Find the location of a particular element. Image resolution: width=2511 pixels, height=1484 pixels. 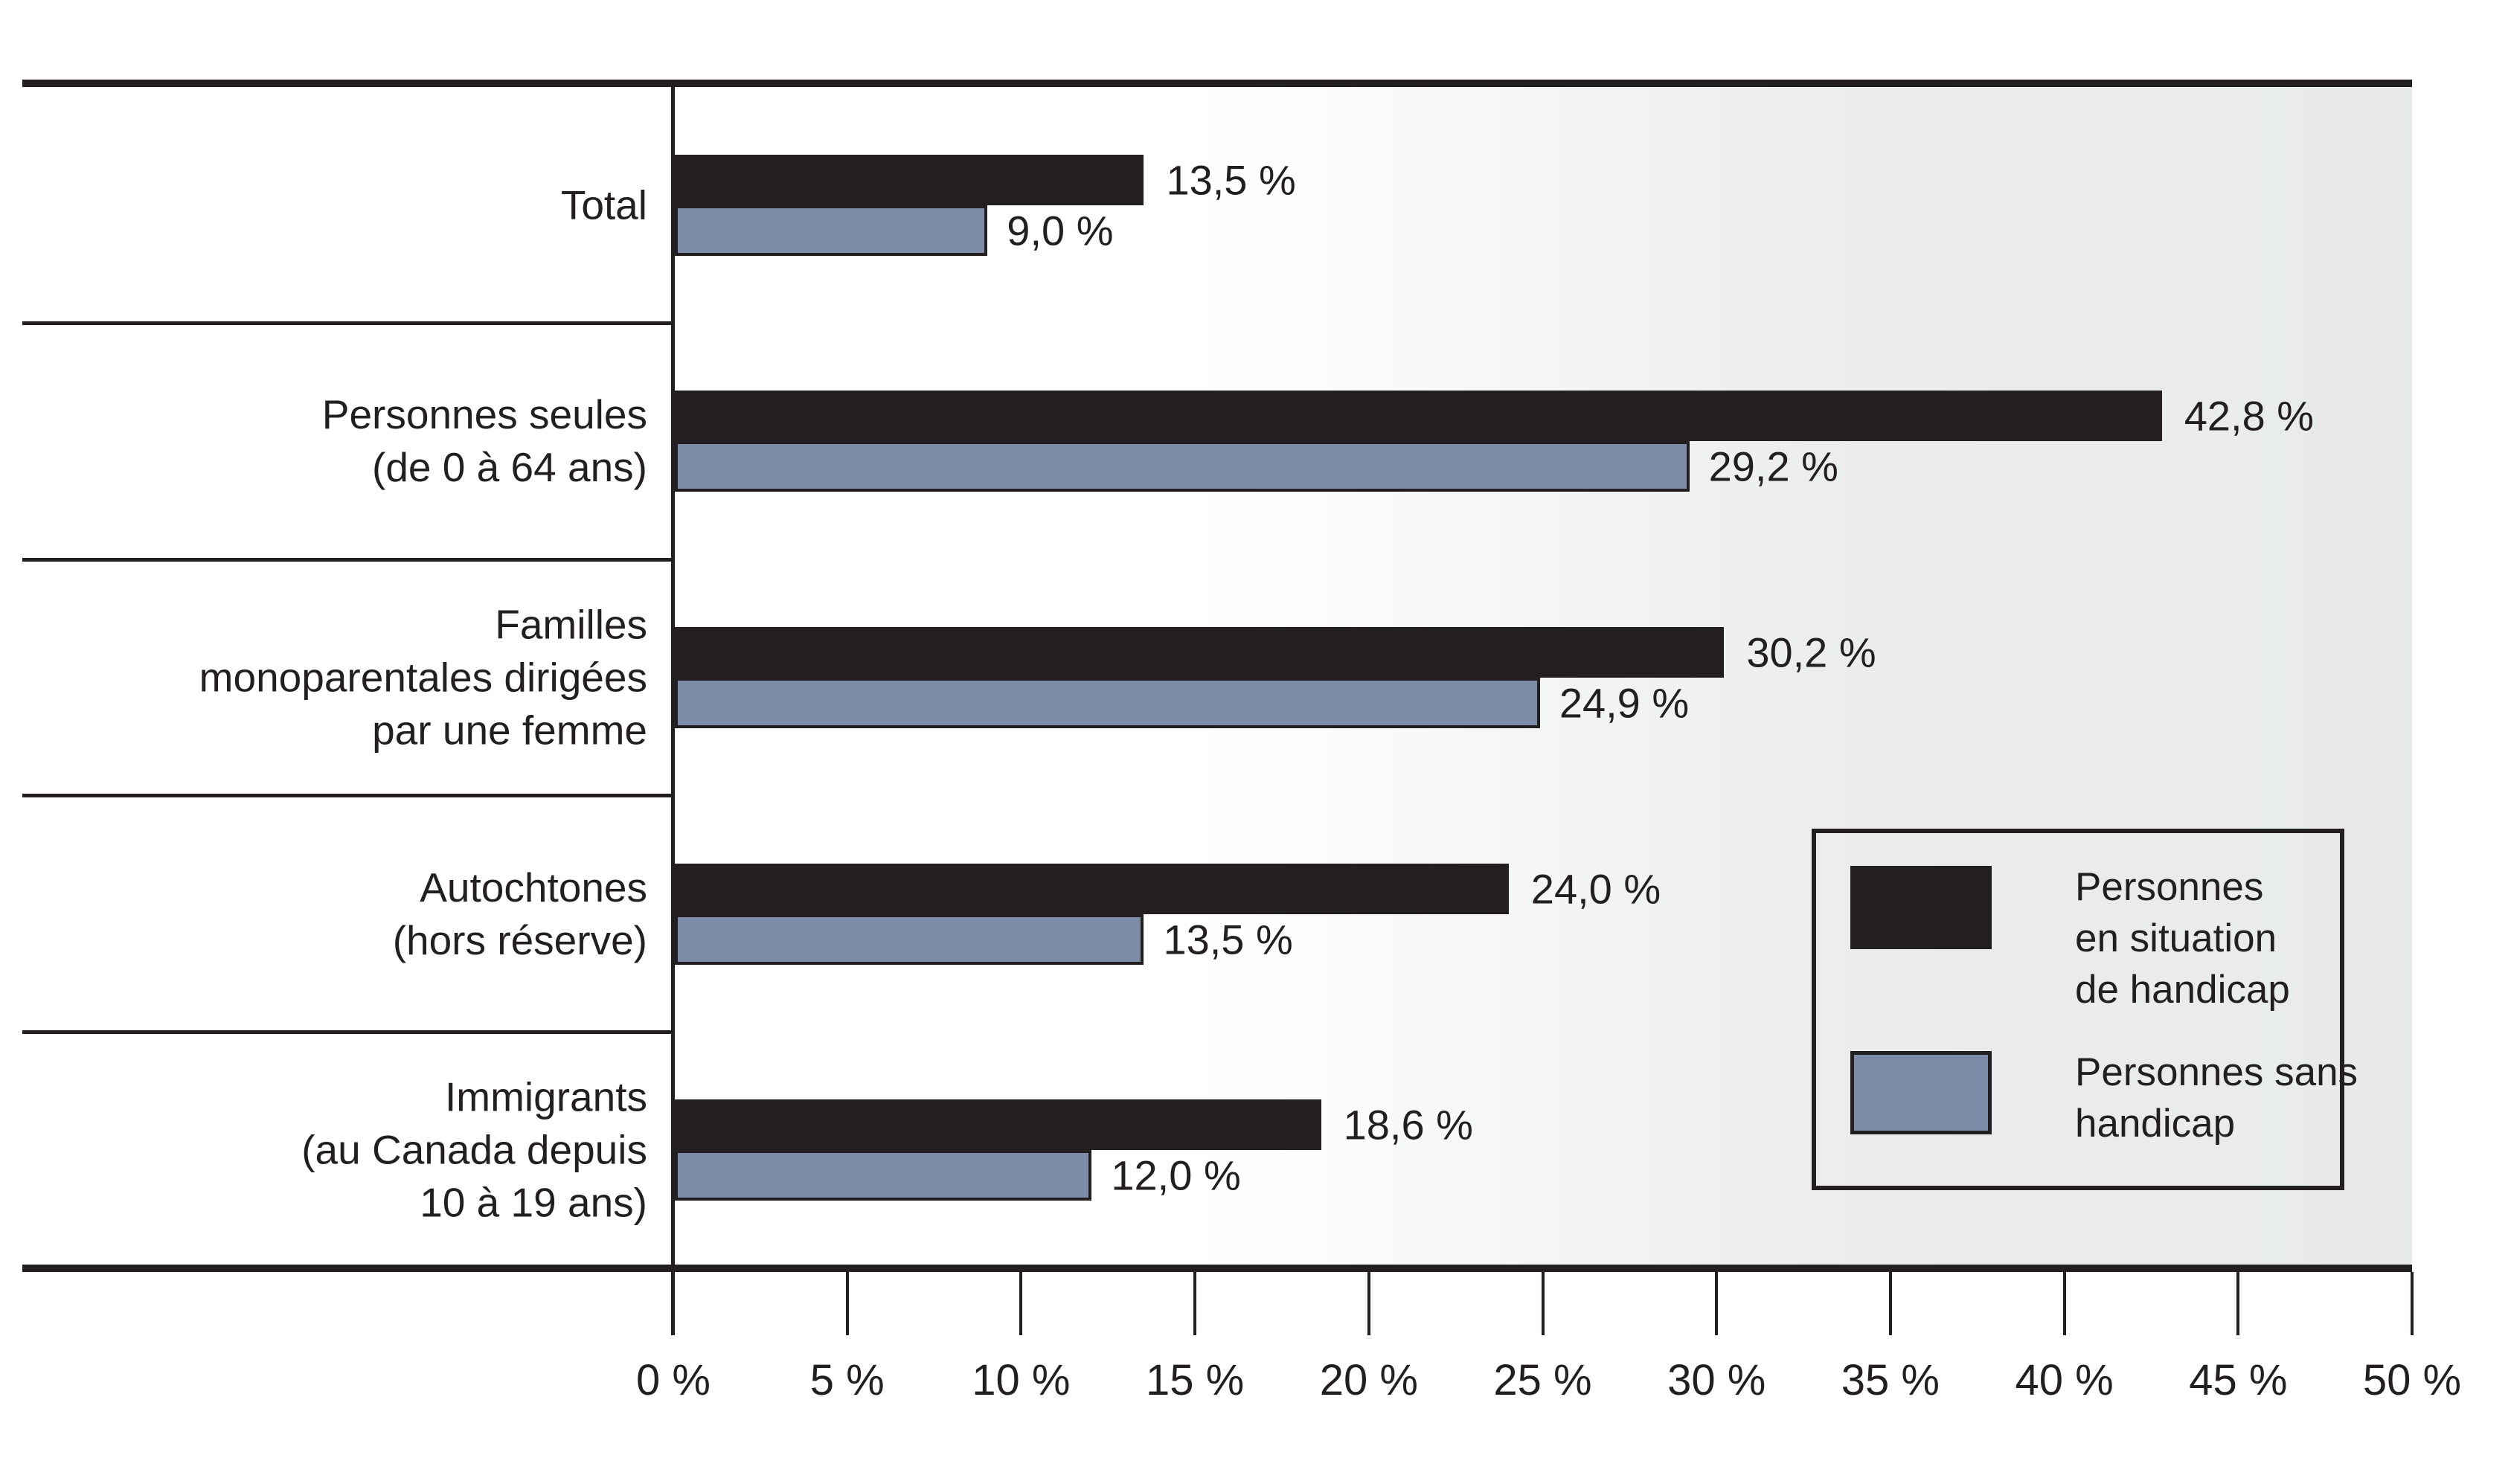

x-tick-label: 10 % is located at coordinates (1021, 1380).